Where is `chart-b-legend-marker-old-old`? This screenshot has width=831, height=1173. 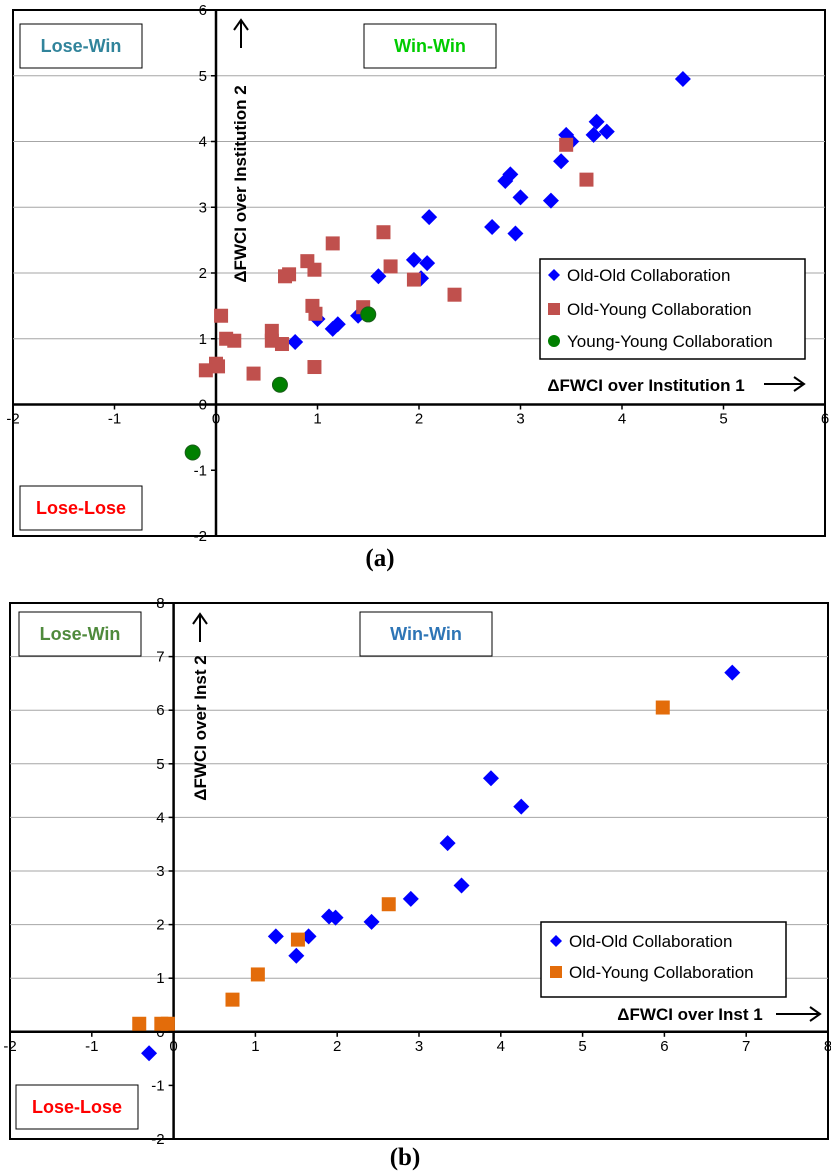
chart-b-legend-marker-old-old is located at coordinates (556, 941).